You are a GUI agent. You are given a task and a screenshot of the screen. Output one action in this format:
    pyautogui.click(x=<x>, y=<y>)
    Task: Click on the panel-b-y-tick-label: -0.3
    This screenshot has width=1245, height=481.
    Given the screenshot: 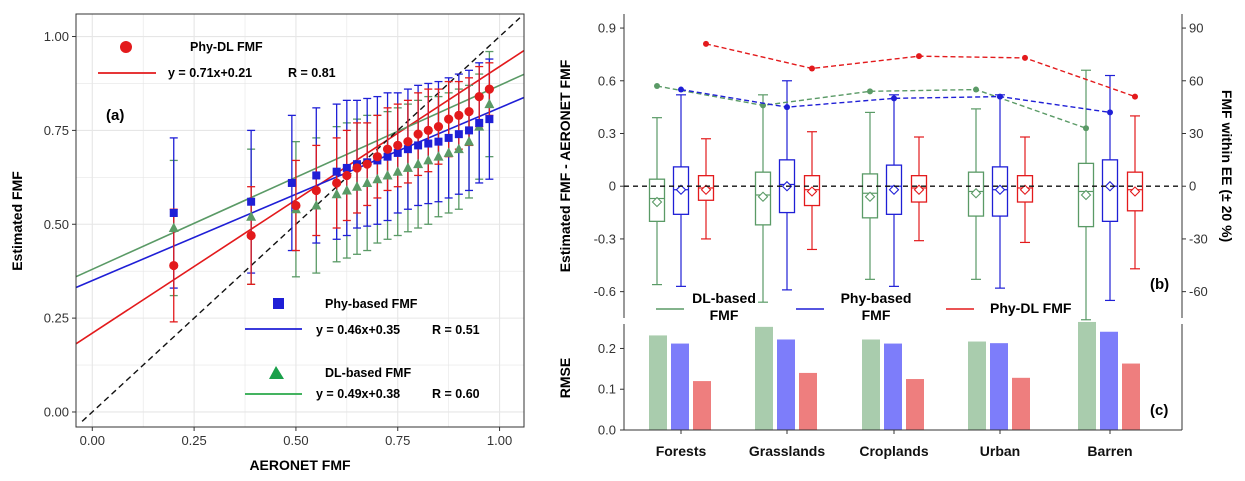 What is the action you would take?
    pyautogui.click(x=605, y=238)
    